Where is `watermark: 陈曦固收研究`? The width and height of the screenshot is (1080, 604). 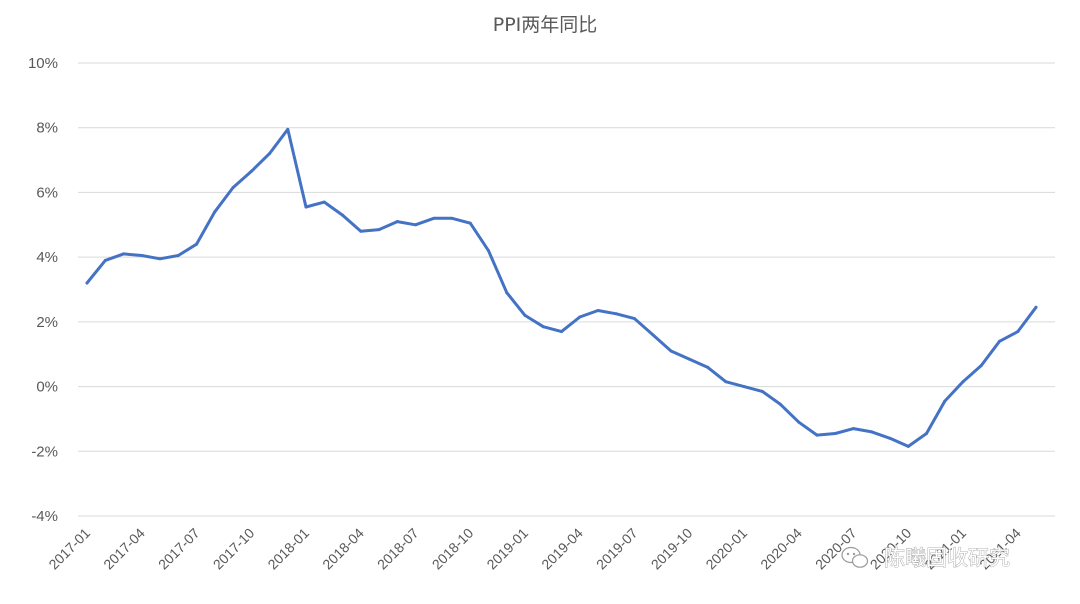 watermark: 陈曦固收研究 is located at coordinates (925, 558).